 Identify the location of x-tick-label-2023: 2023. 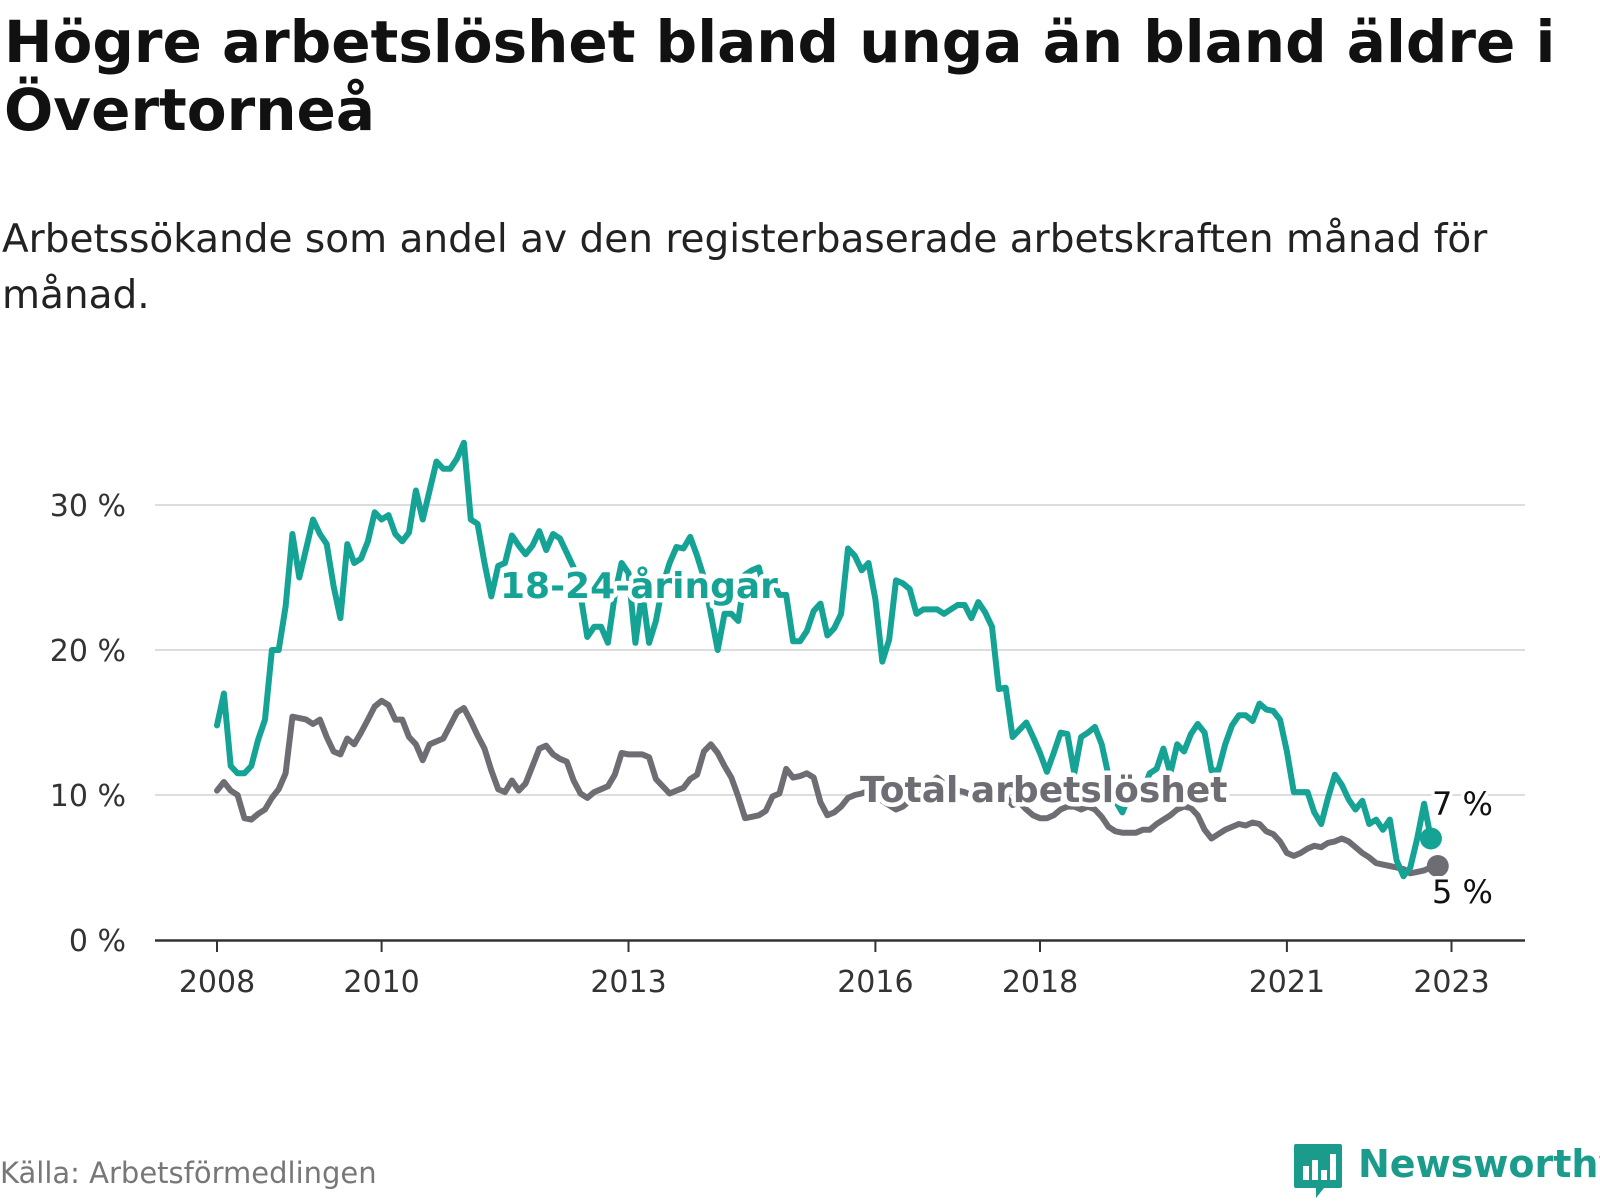
(1451, 982).